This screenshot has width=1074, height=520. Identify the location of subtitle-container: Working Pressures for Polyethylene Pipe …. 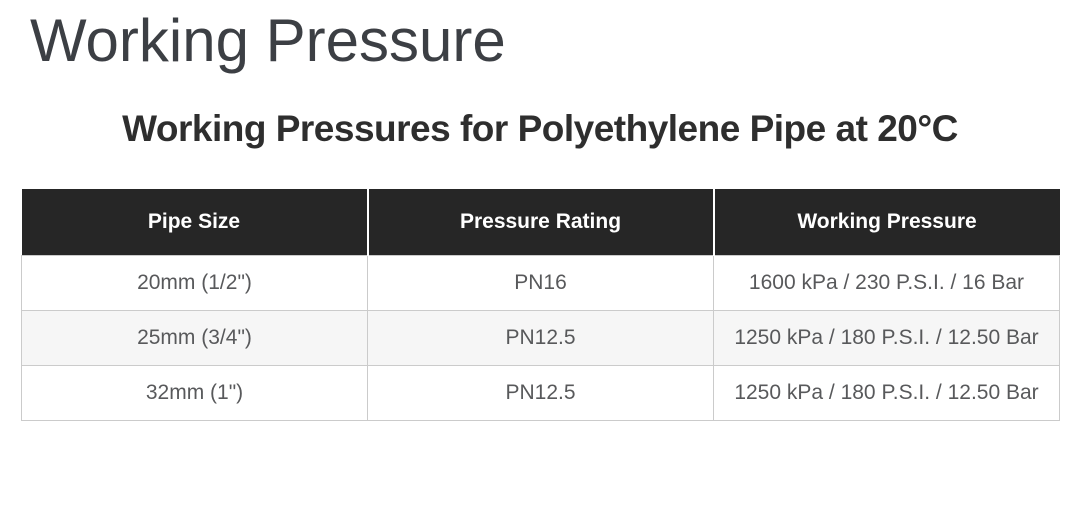
(540, 129).